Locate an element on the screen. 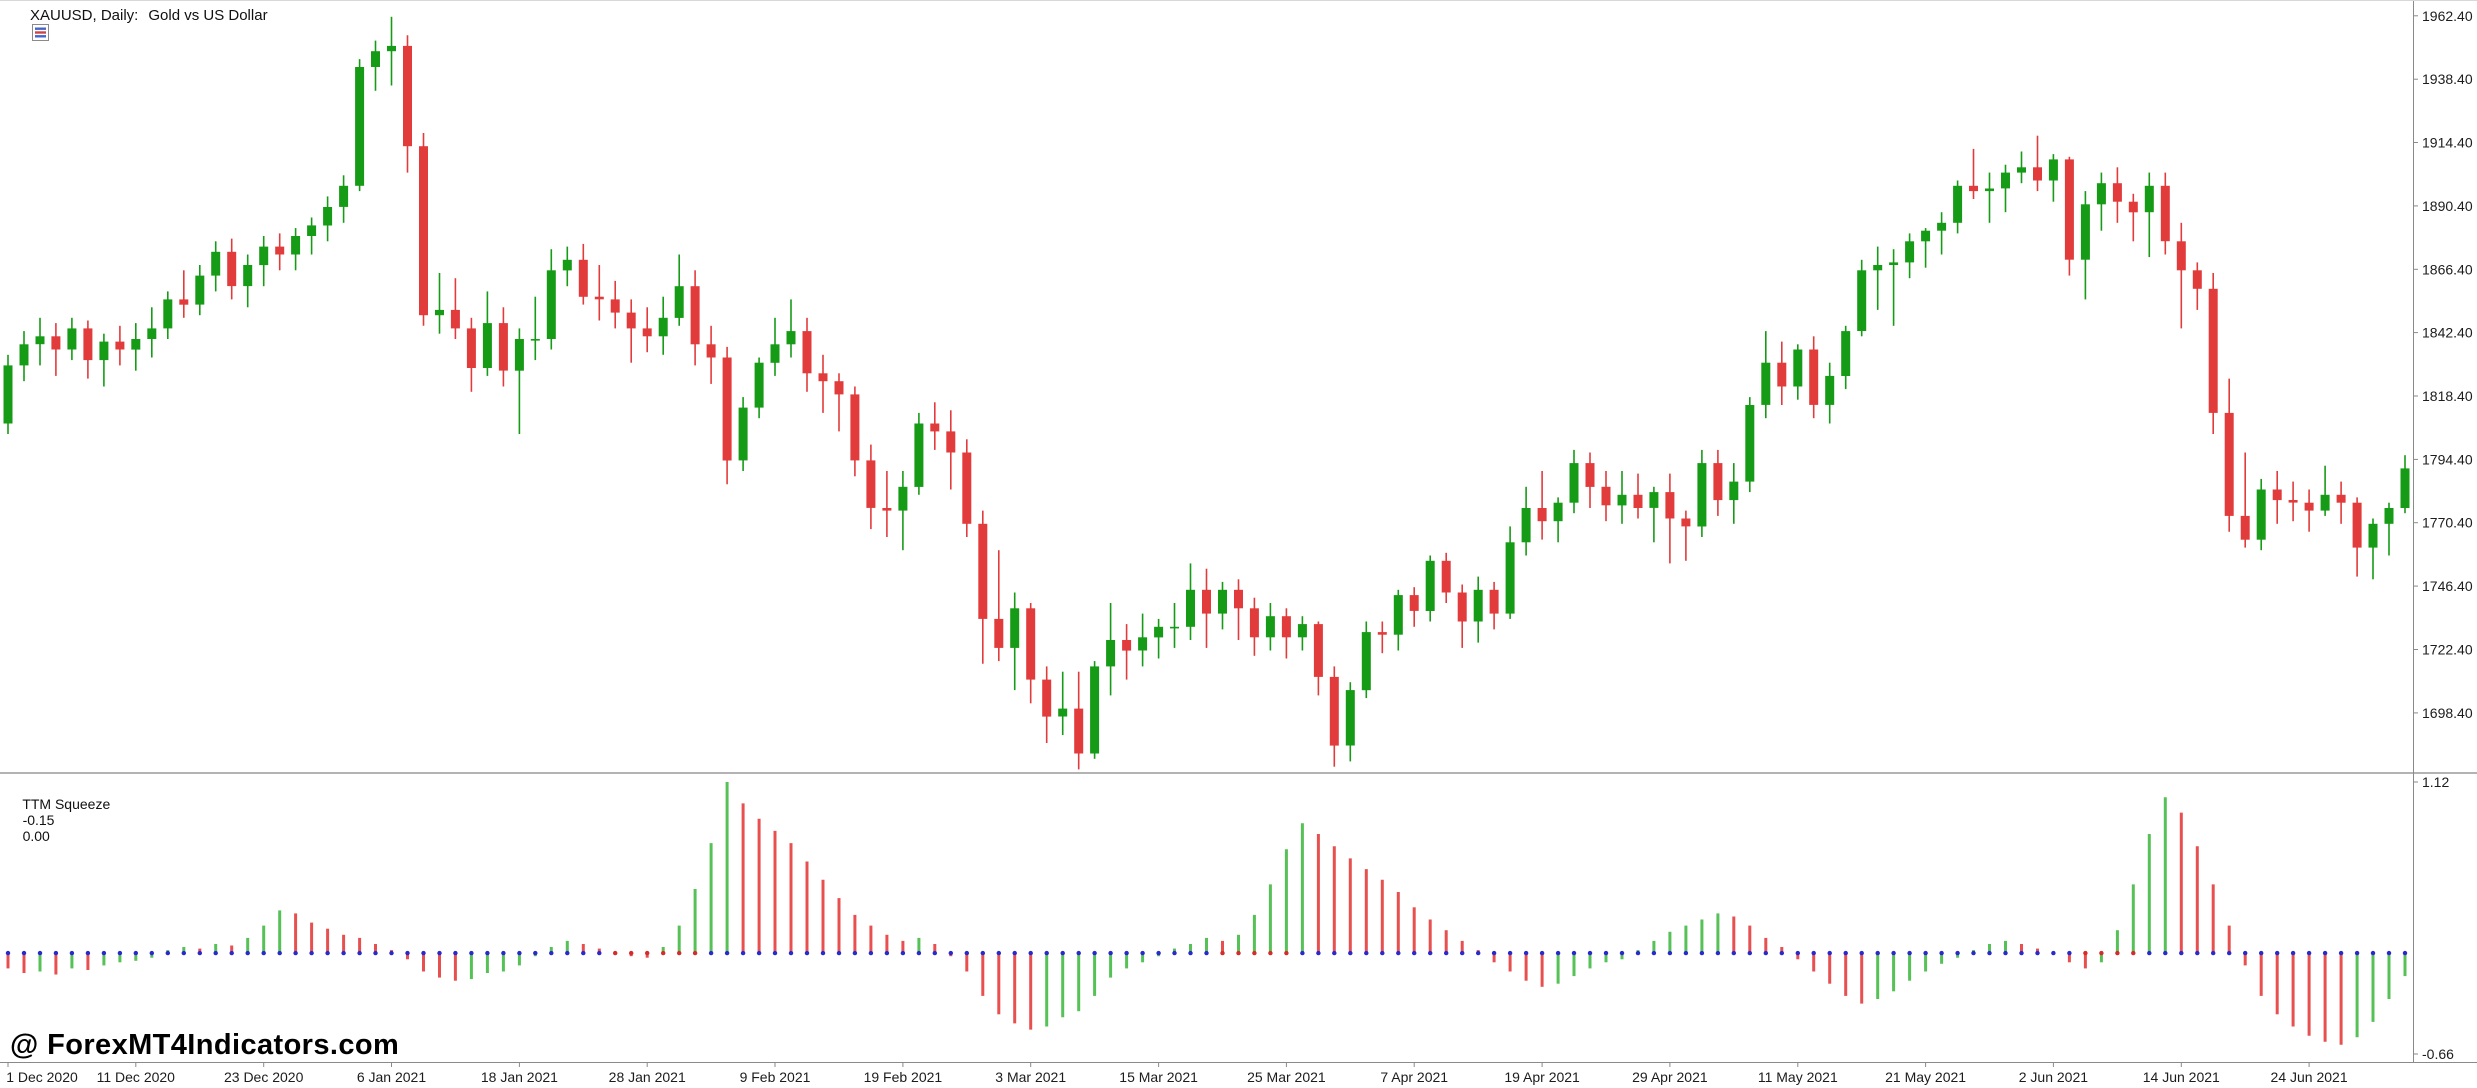 The width and height of the screenshot is (2477, 1088). panel-separator is located at coordinates (1238, 773).